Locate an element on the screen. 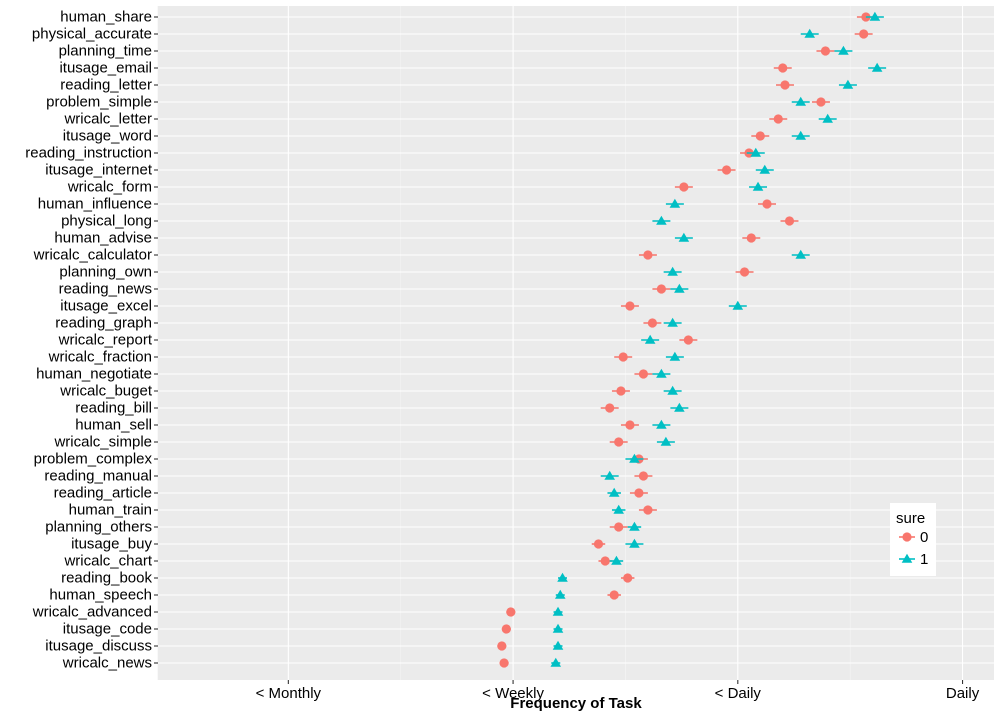 This screenshot has height=717, width=997. y-tick-label: human_sell is located at coordinates (113, 425).